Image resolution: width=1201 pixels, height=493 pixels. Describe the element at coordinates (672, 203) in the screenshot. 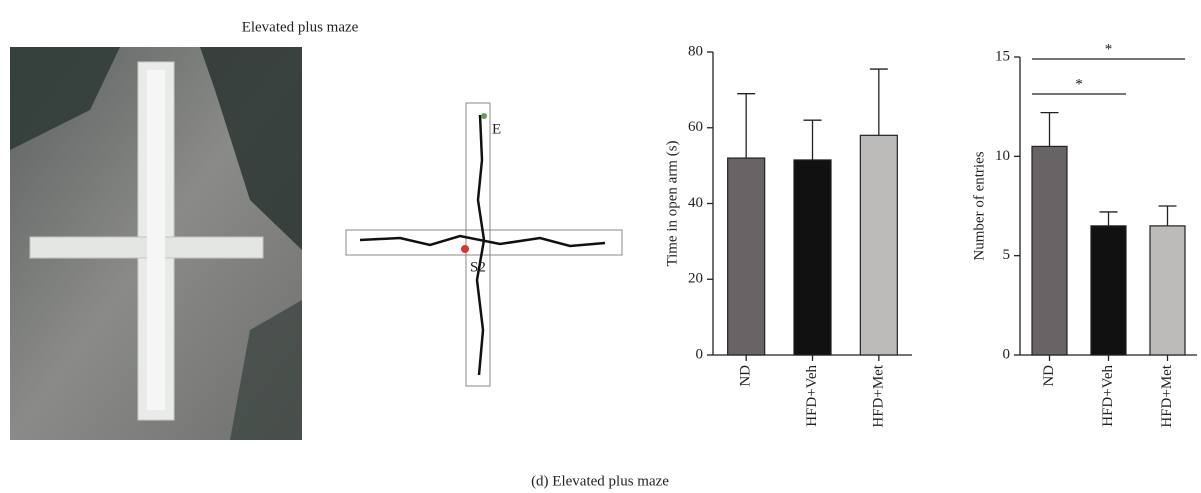

I see `y-axis-label: Time in open arm (s)` at that location.